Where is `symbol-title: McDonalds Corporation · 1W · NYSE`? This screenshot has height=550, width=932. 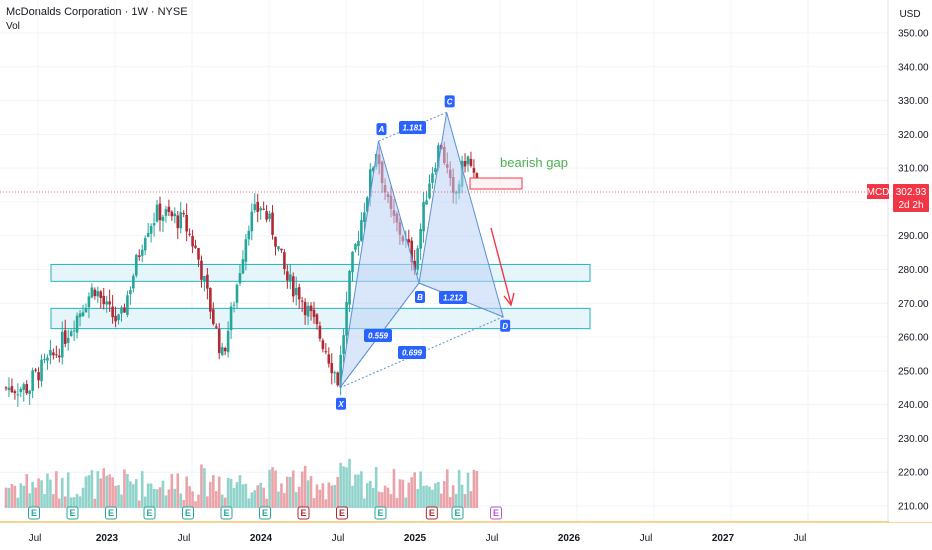 symbol-title: McDonalds Corporation · 1W · NYSE is located at coordinates (97, 12).